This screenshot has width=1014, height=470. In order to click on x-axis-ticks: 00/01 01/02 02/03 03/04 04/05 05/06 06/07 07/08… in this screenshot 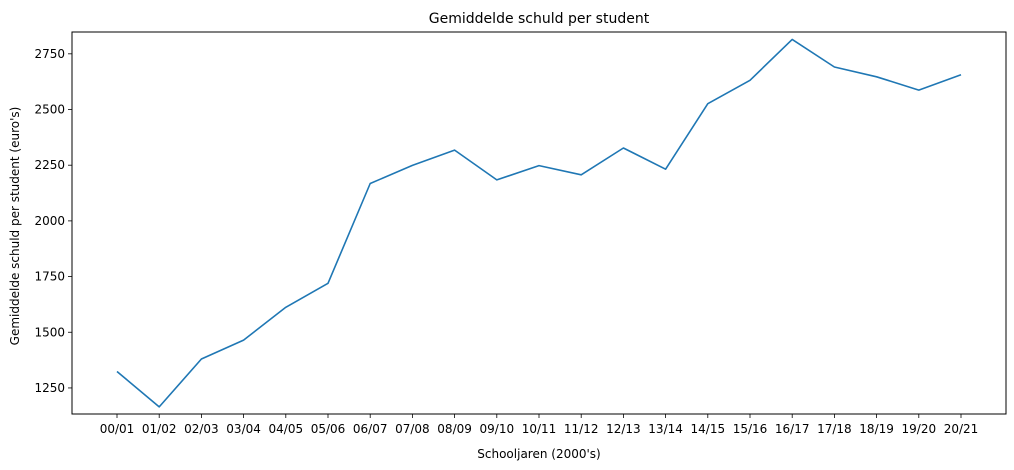, I will do `click(539, 425)`.